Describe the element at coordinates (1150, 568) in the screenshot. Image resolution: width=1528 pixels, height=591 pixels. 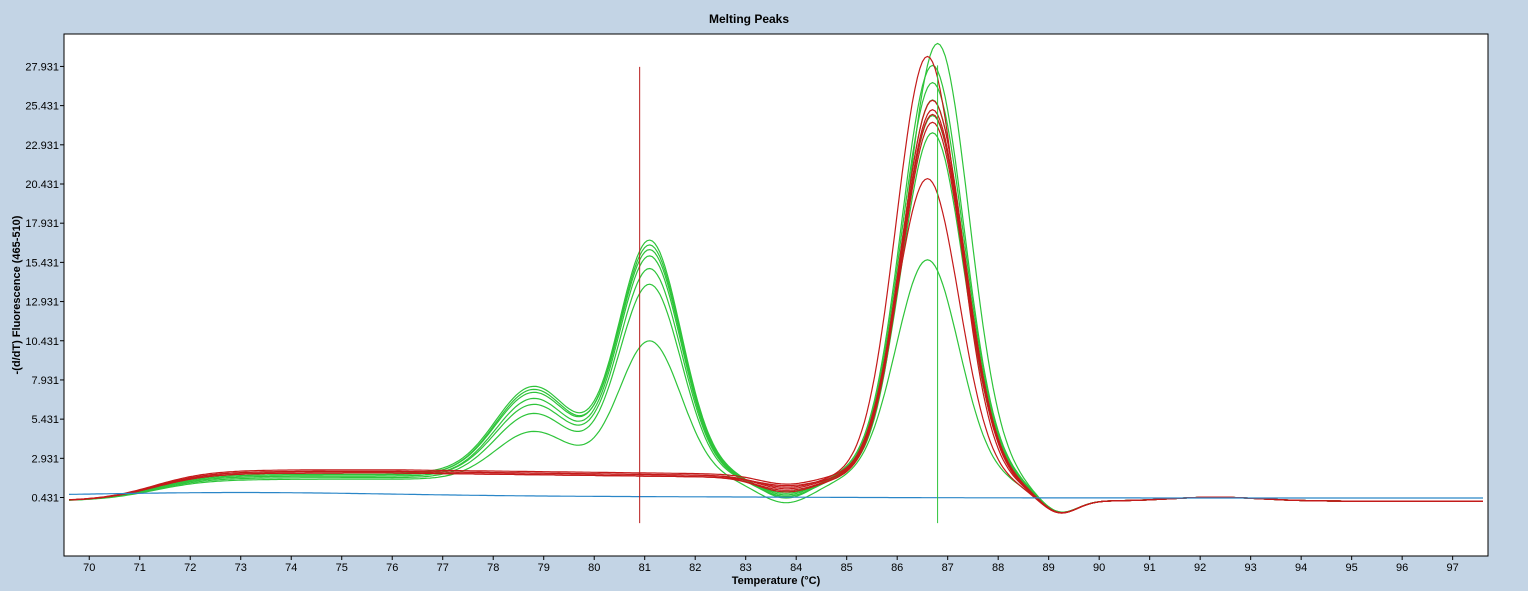
I see `x-tick-label: 91` at that location.